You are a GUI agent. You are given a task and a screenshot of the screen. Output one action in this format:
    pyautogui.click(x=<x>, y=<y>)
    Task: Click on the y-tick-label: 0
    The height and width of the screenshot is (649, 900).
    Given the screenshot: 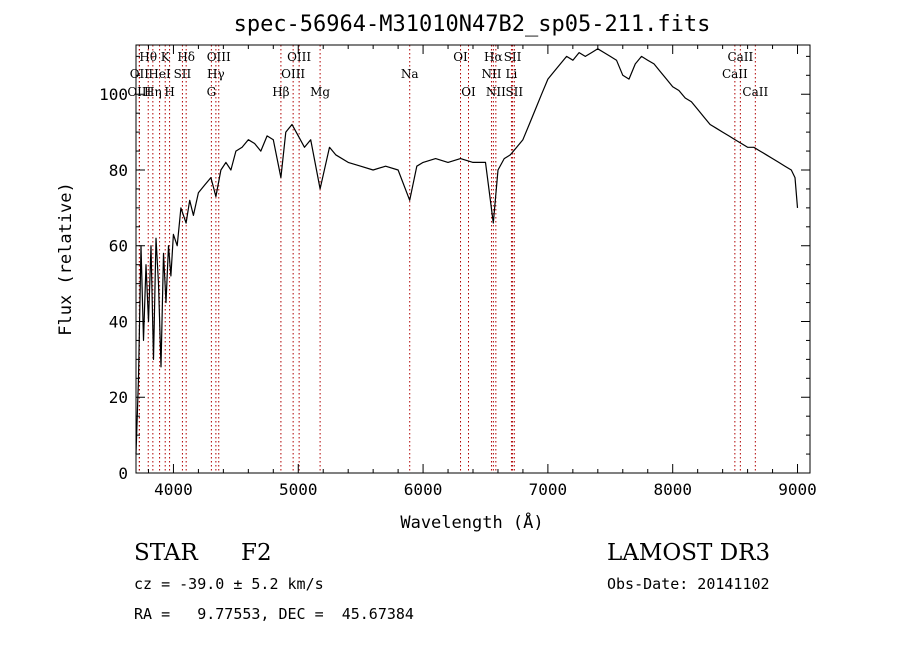 What is the action you would take?
    pyautogui.click(x=123, y=473)
    